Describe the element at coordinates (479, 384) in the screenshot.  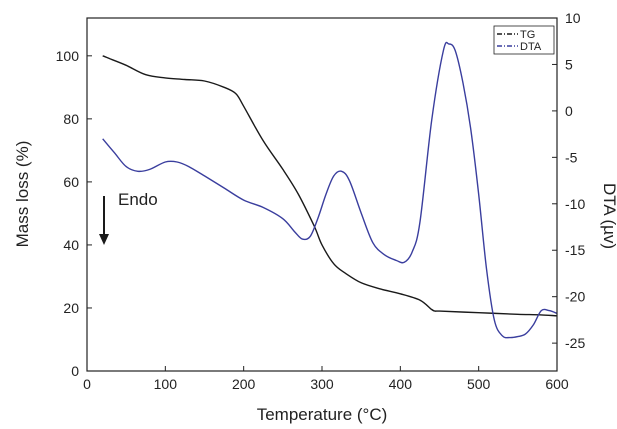
I see `x-tick-label: 500` at that location.